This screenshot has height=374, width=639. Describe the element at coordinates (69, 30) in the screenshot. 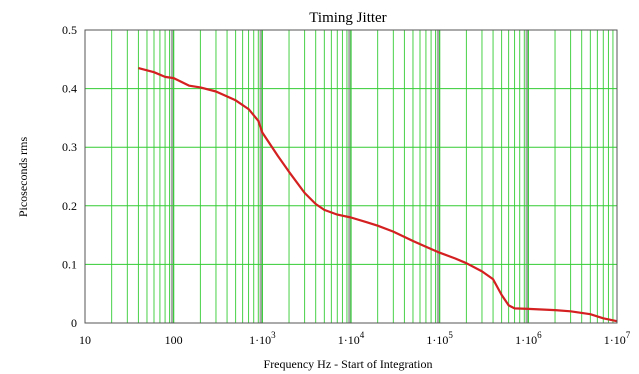

I see `y-tick-label: 0.5` at that location.